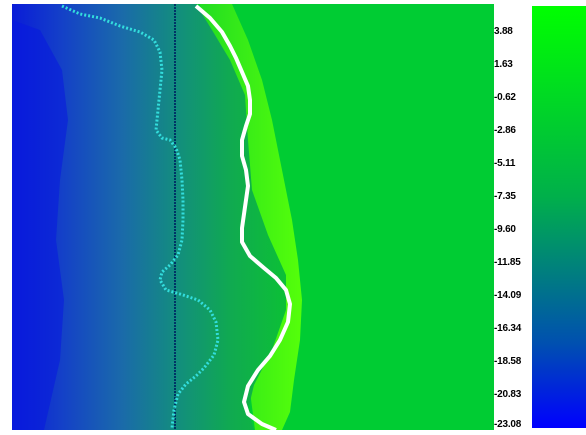 The image size is (586, 435). I want to click on colorbar-tick: -7.35, so click(505, 196).